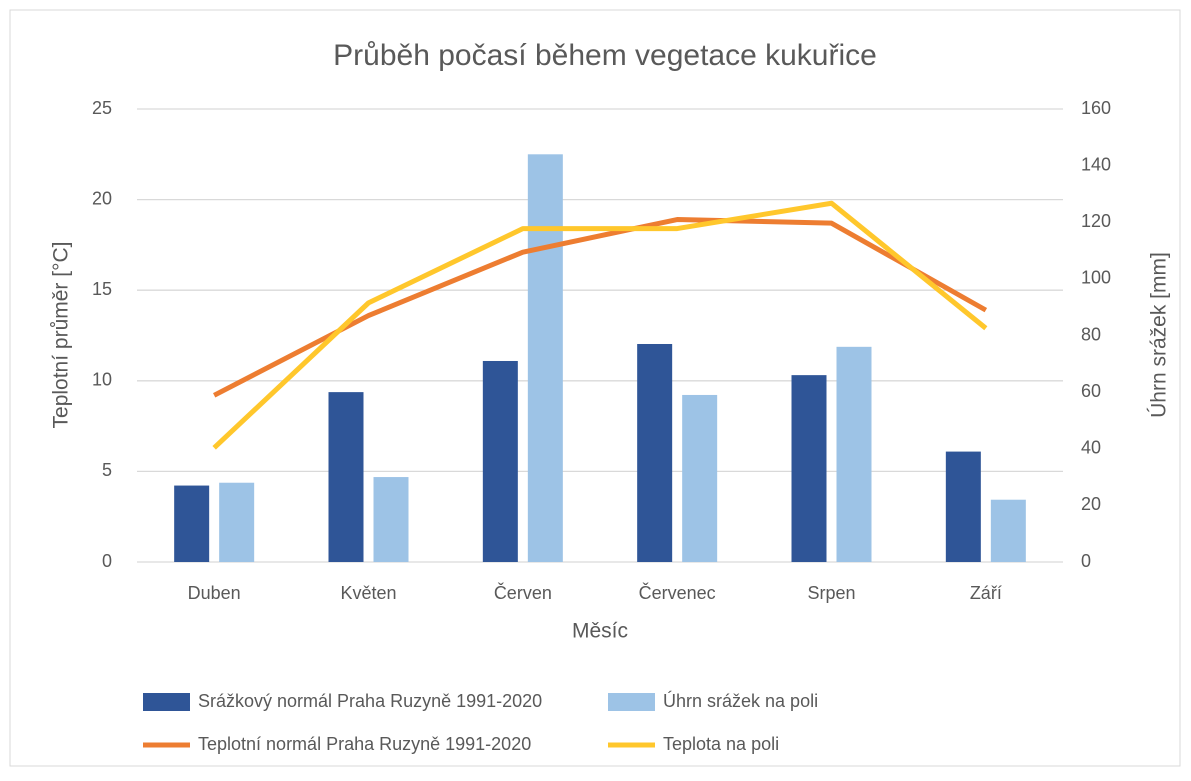 The width and height of the screenshot is (1191, 781). What do you see at coordinates (986, 593) in the screenshot?
I see `x-tick-label: Září` at bounding box center [986, 593].